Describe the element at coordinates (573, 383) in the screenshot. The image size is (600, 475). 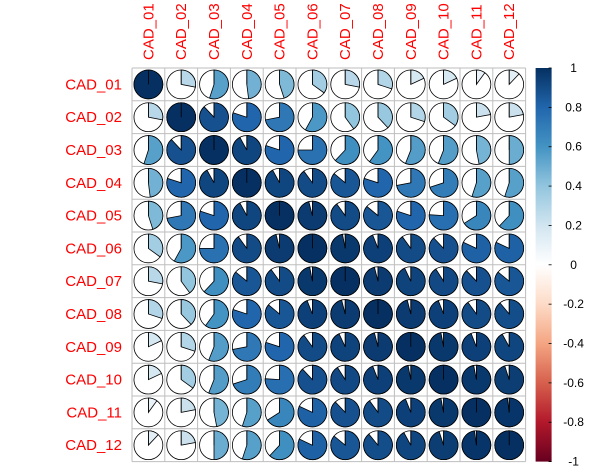
I see `colorbar-tick-label: -0.6` at that location.